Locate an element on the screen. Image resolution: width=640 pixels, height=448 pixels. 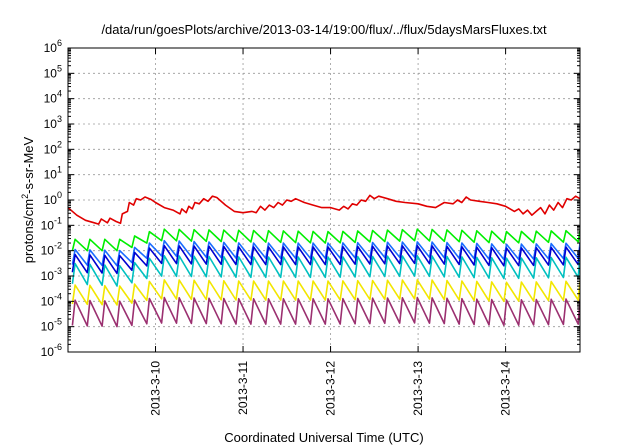
y-axis-title-part2: -s-sr-MeV is located at coordinates (28, 164).